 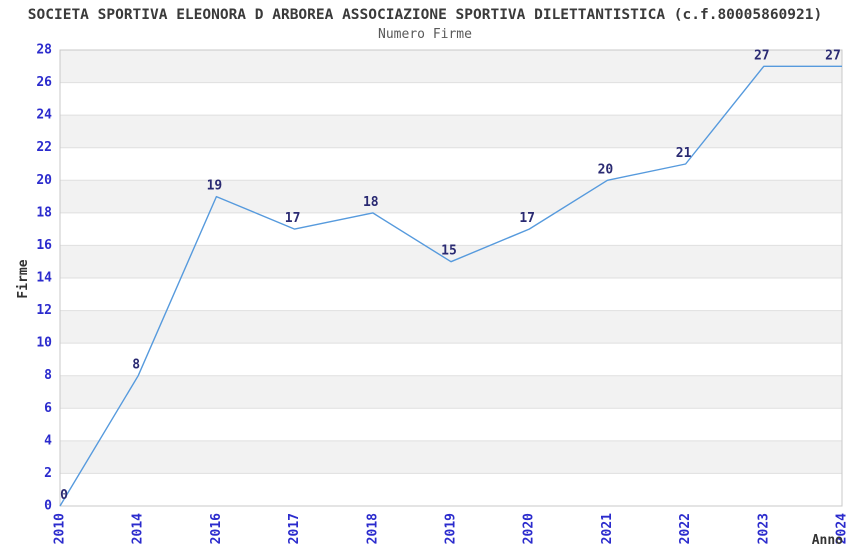 What do you see at coordinates (48, 506) in the screenshot?
I see `y-tick-label: 0` at bounding box center [48, 506].